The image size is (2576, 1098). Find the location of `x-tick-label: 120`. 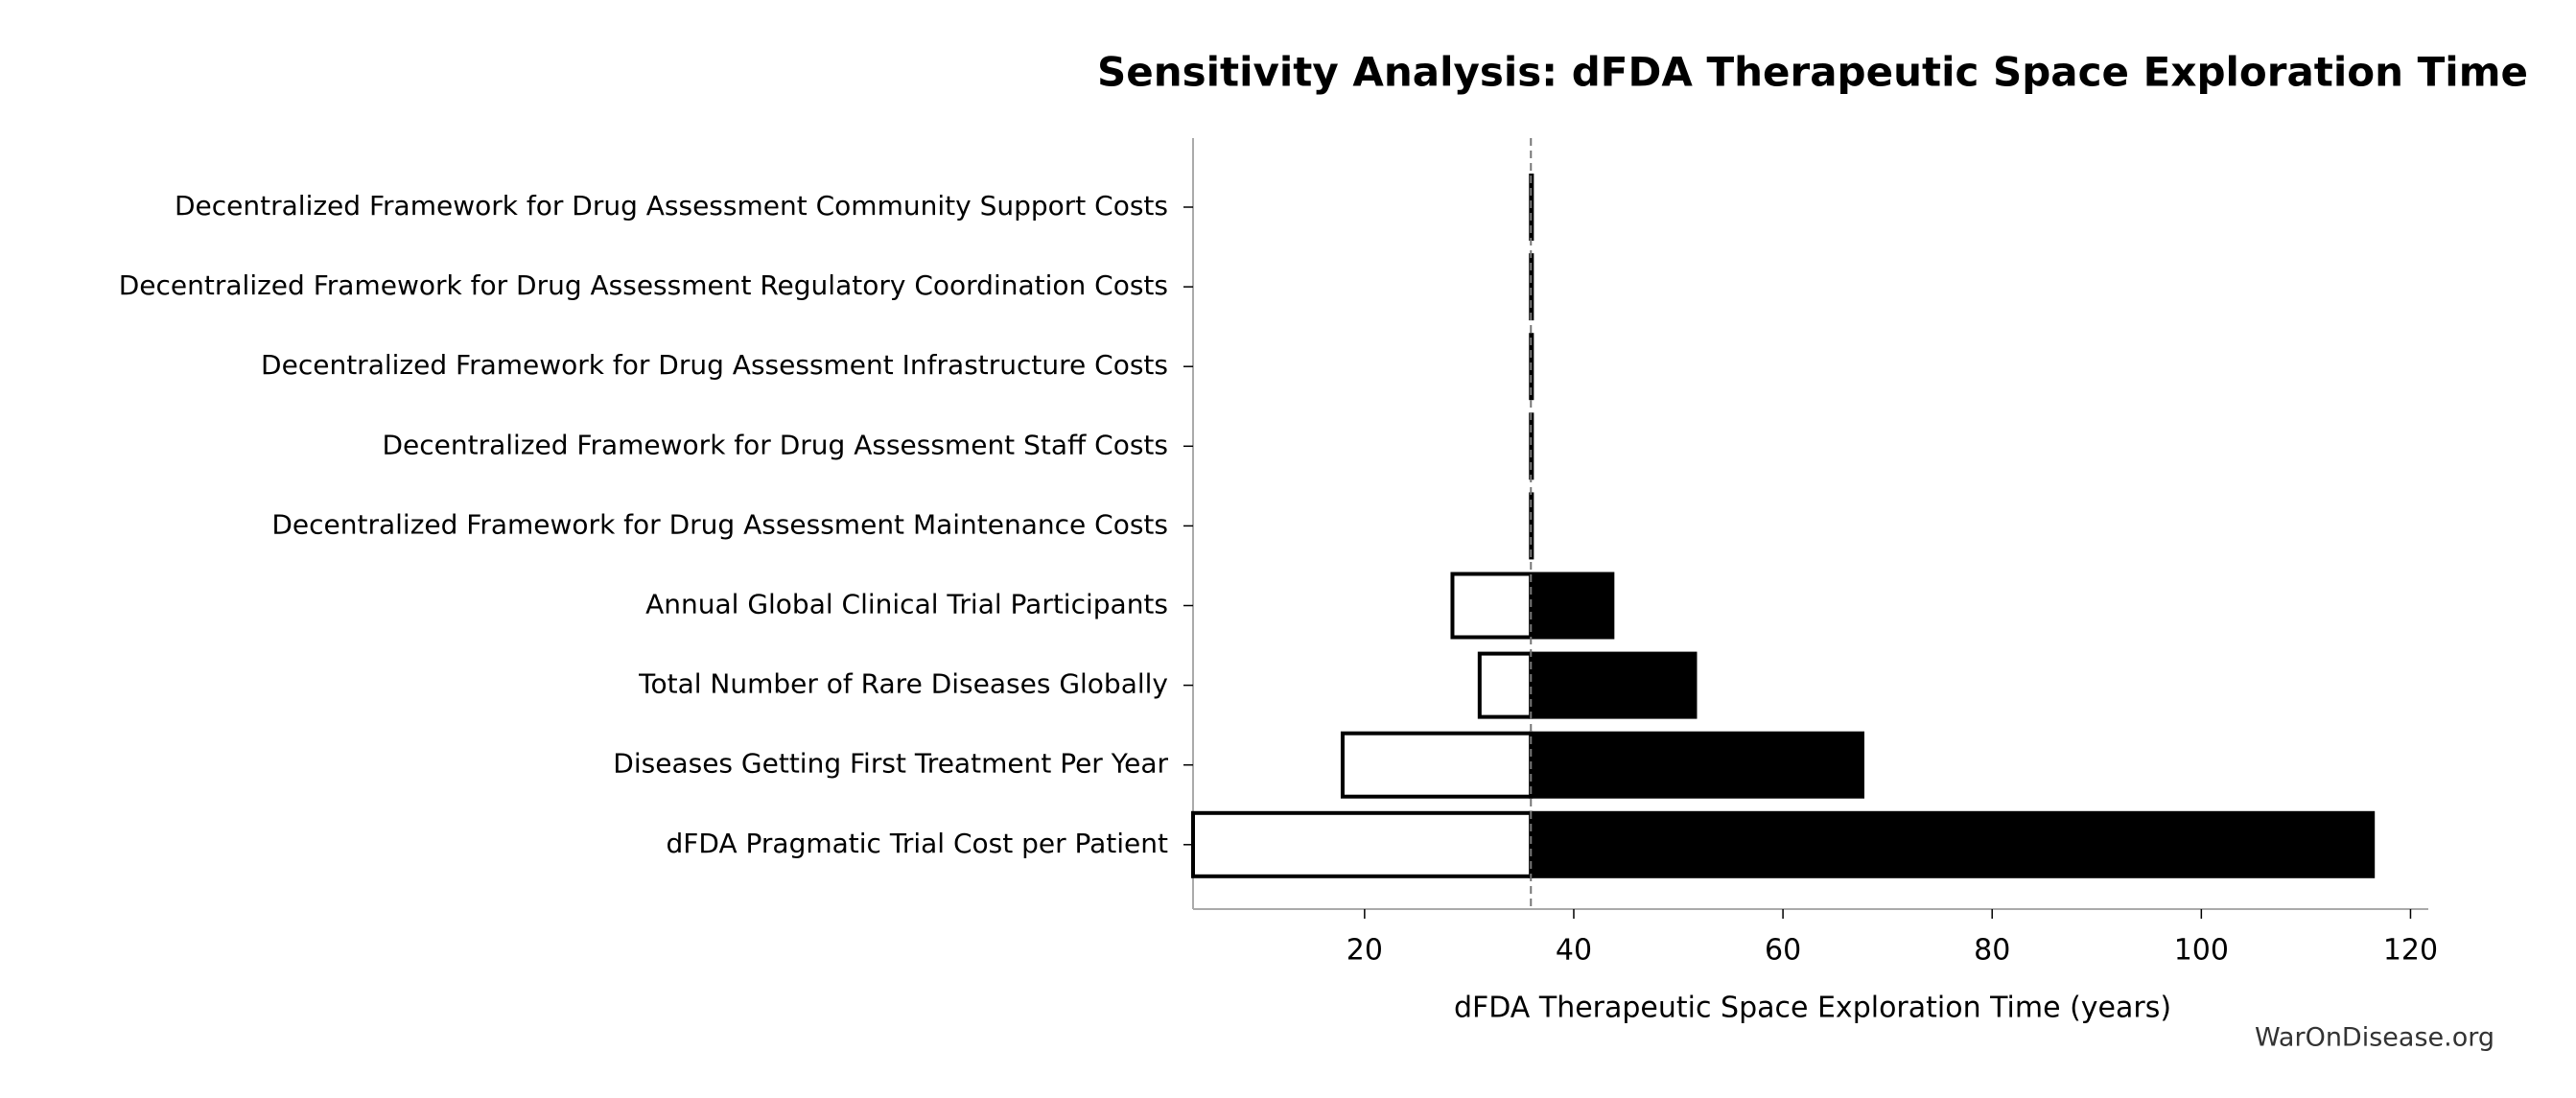

x-tick-label: 120 is located at coordinates (2410, 951).